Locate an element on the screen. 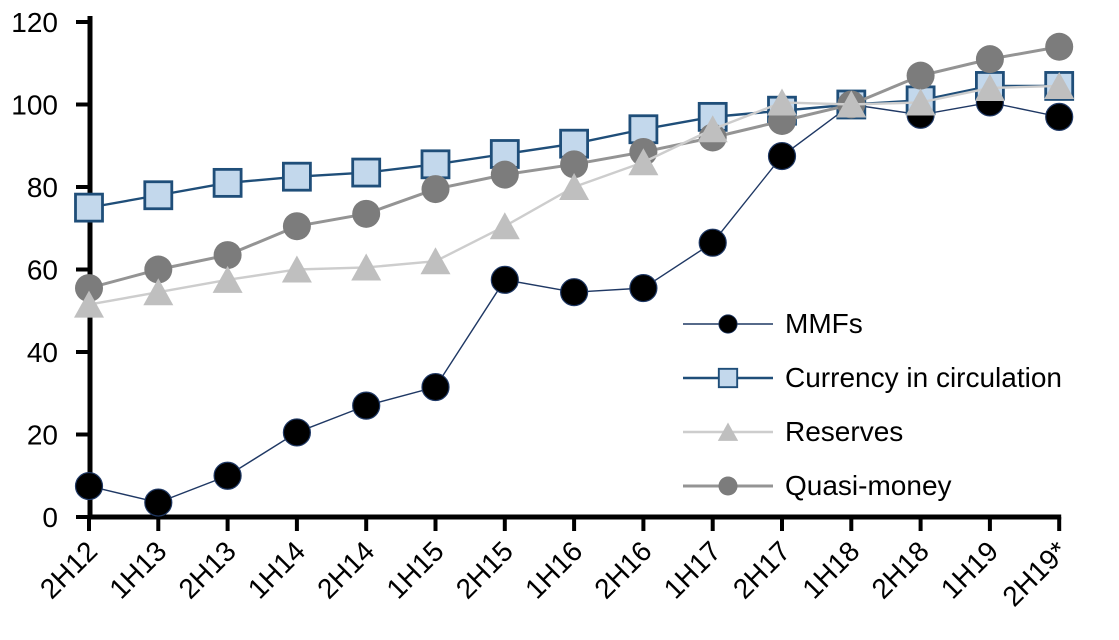 This screenshot has height=640, width=1119. x-axis-tick-label: 2H17 is located at coordinates (761, 569).